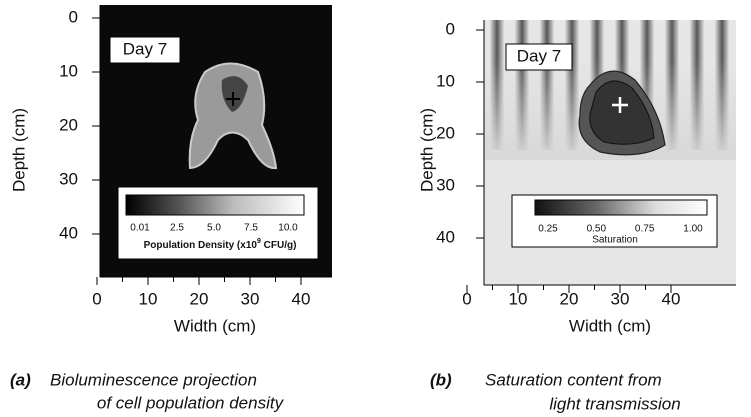  Describe the element at coordinates (615, 240) in the screenshot. I see `colorbar-title: Saturation` at that location.